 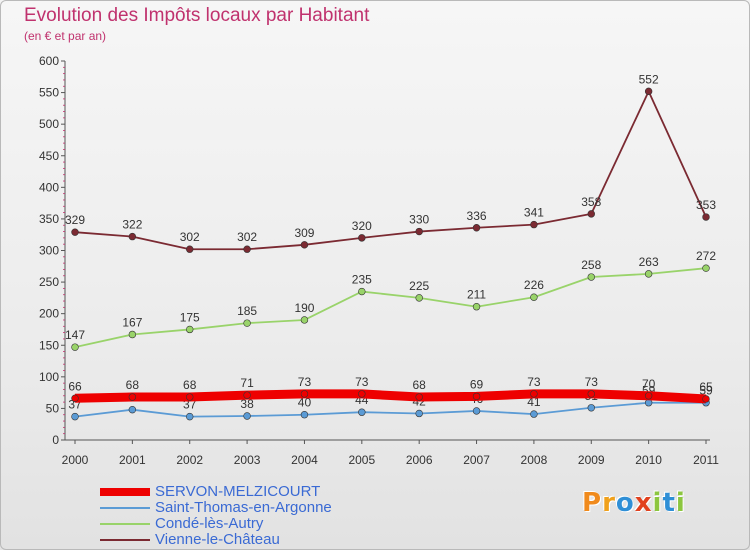 I want to click on data-label: 235, so click(x=362, y=280).